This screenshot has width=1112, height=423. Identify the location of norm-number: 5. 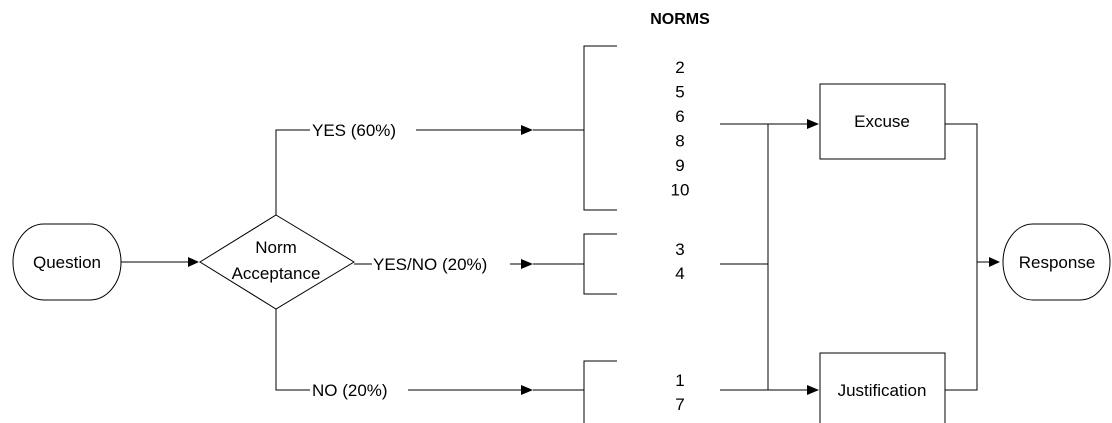
(679, 92).